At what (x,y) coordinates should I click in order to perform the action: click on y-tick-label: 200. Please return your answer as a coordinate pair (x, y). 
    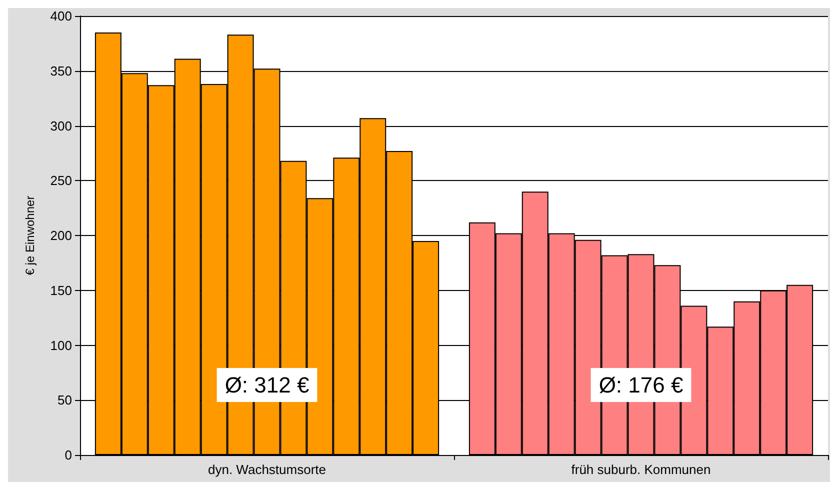
    Looking at the image, I should click on (61, 235).